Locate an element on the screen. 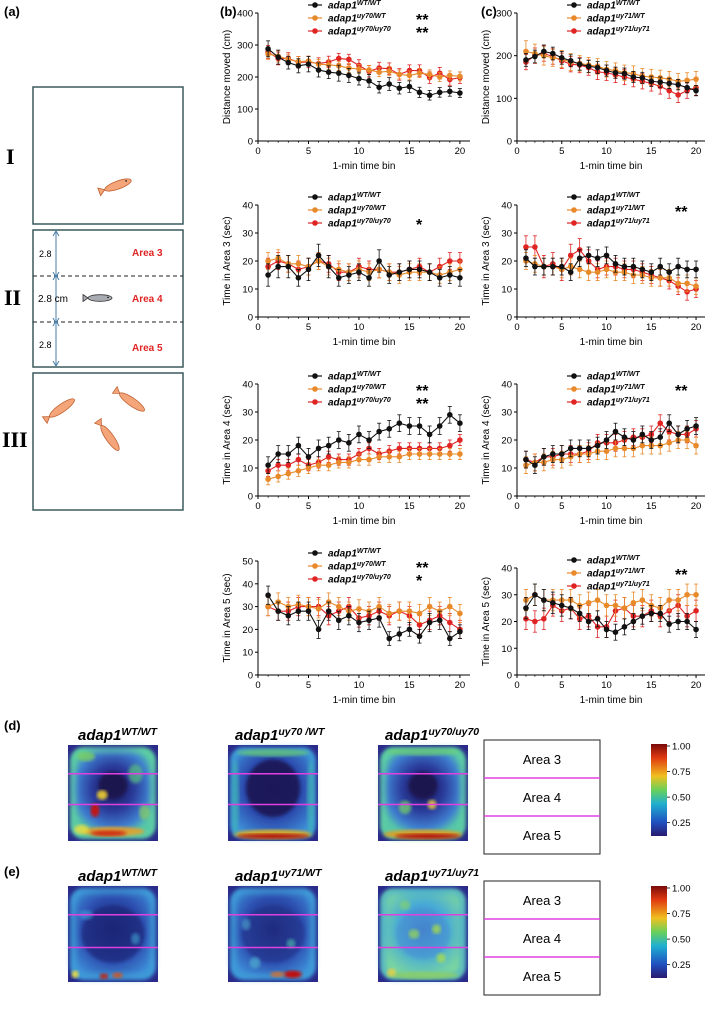  series-het is located at coordinates (611, 453).